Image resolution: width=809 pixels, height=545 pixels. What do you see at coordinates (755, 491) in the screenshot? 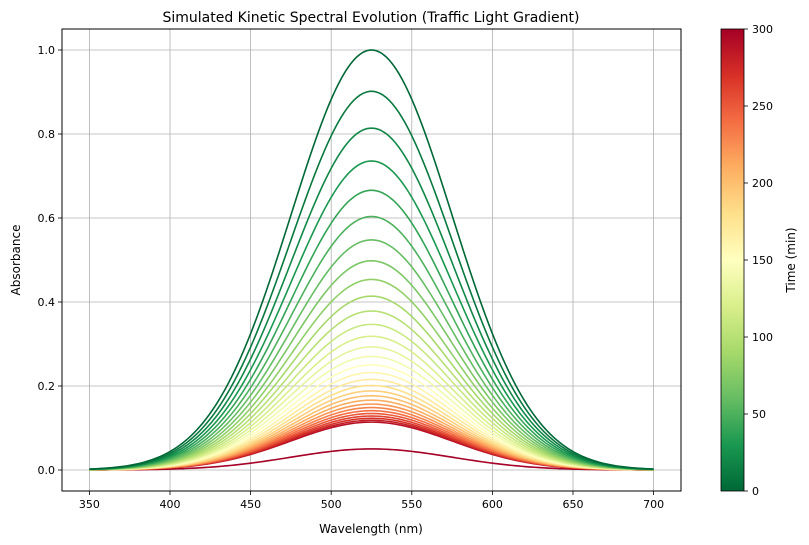
I see `colorbar-tick-label: 0` at bounding box center [755, 491].